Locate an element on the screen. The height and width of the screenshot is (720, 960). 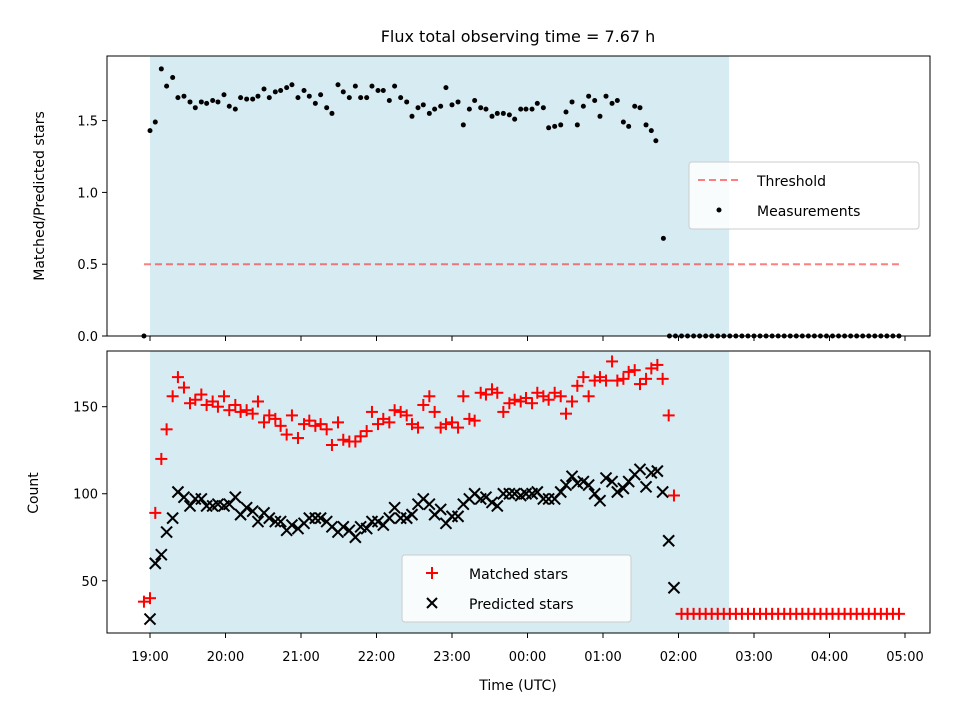
top-y-tick-label: 1.0 is located at coordinates (87, 193).